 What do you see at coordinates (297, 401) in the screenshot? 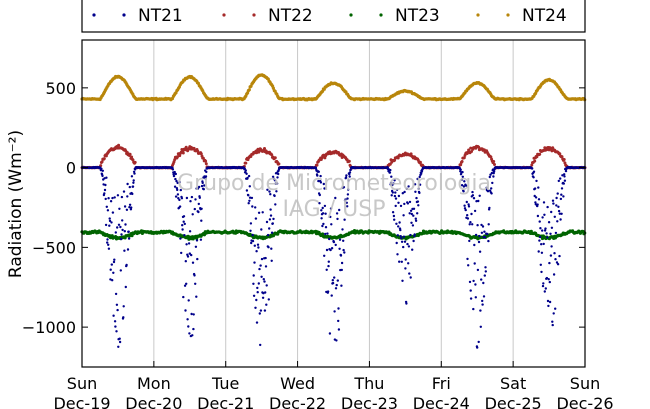
I see `x-tick-label-date: Dec-22` at bounding box center [297, 401].